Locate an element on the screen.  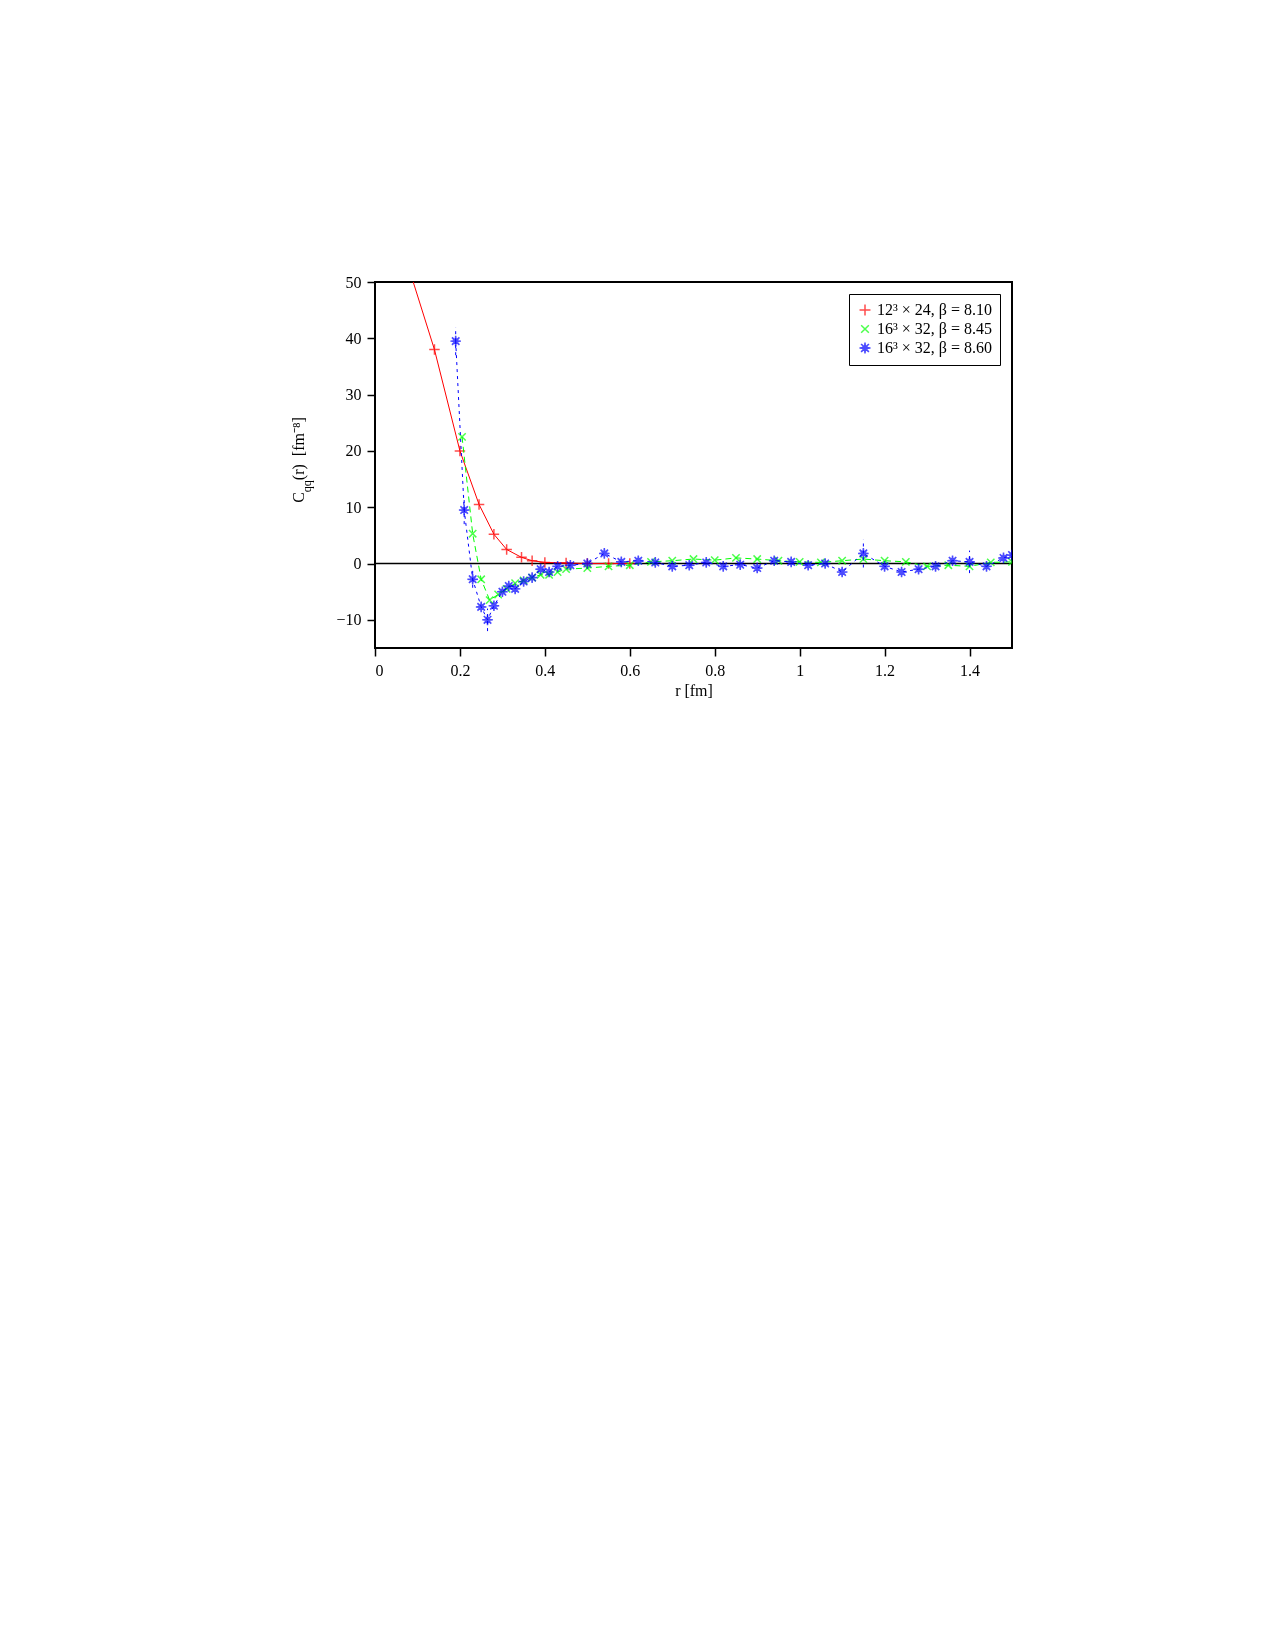
y-tick-label: 50 is located at coordinates (353, 282).